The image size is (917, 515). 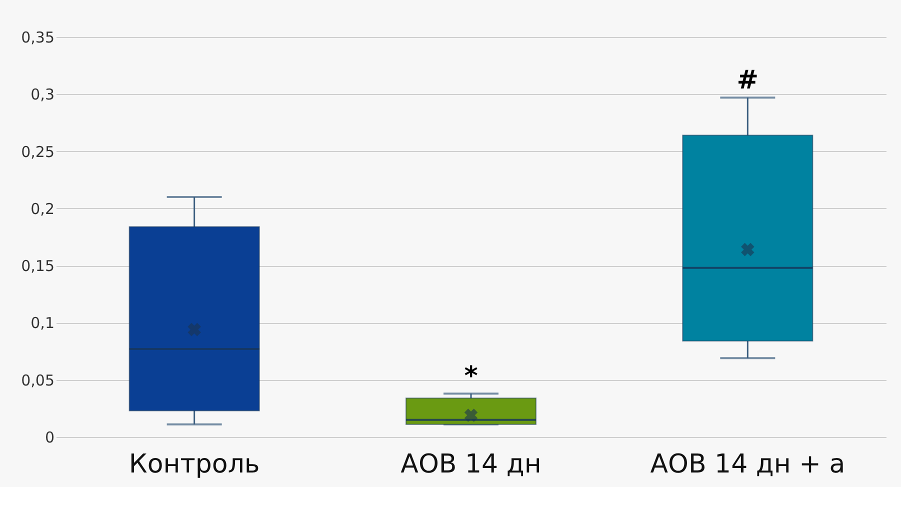 What do you see at coordinates (471, 377) in the screenshot?
I see `annotation: *` at bounding box center [471, 377].